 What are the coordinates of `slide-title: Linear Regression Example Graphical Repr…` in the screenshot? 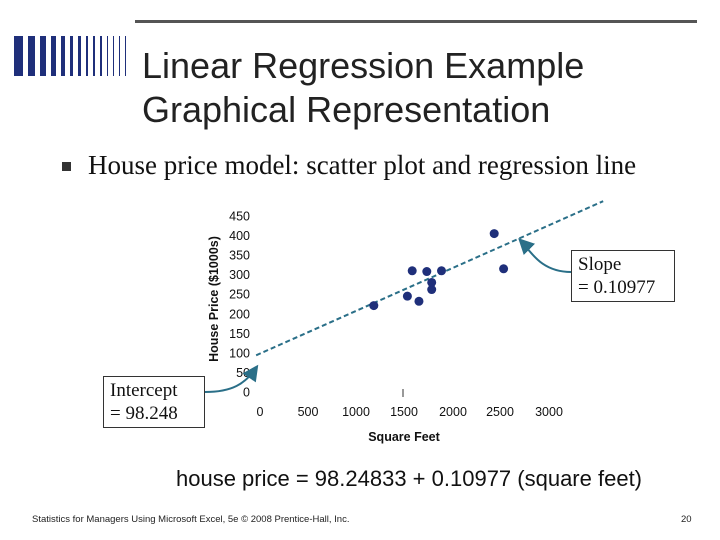 It's located at (363, 88).